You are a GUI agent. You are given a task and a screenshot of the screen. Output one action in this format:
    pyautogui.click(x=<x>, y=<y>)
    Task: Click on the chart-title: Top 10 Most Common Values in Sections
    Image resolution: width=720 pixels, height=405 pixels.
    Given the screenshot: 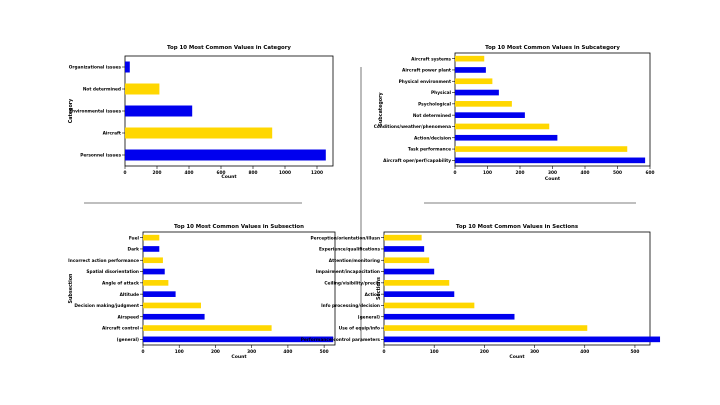 What is the action you would take?
    pyautogui.click(x=517, y=227)
    